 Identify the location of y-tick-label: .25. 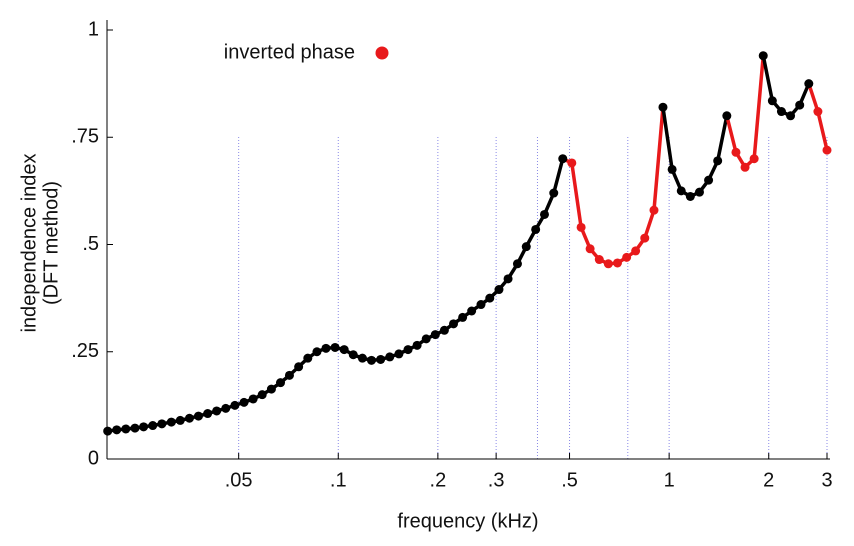
(85, 351).